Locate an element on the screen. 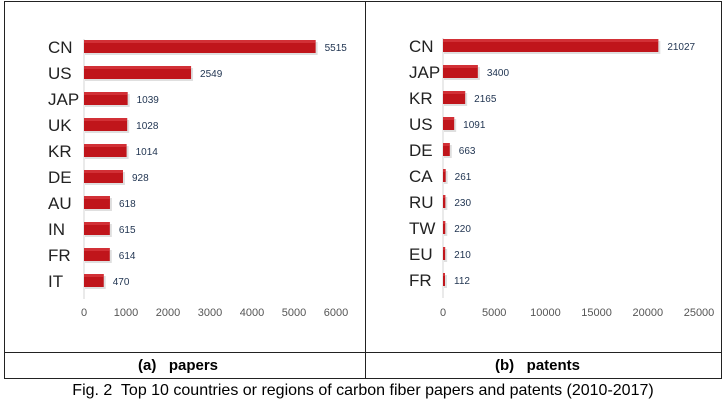  x-tick-label: 4000 is located at coordinates (252, 313).